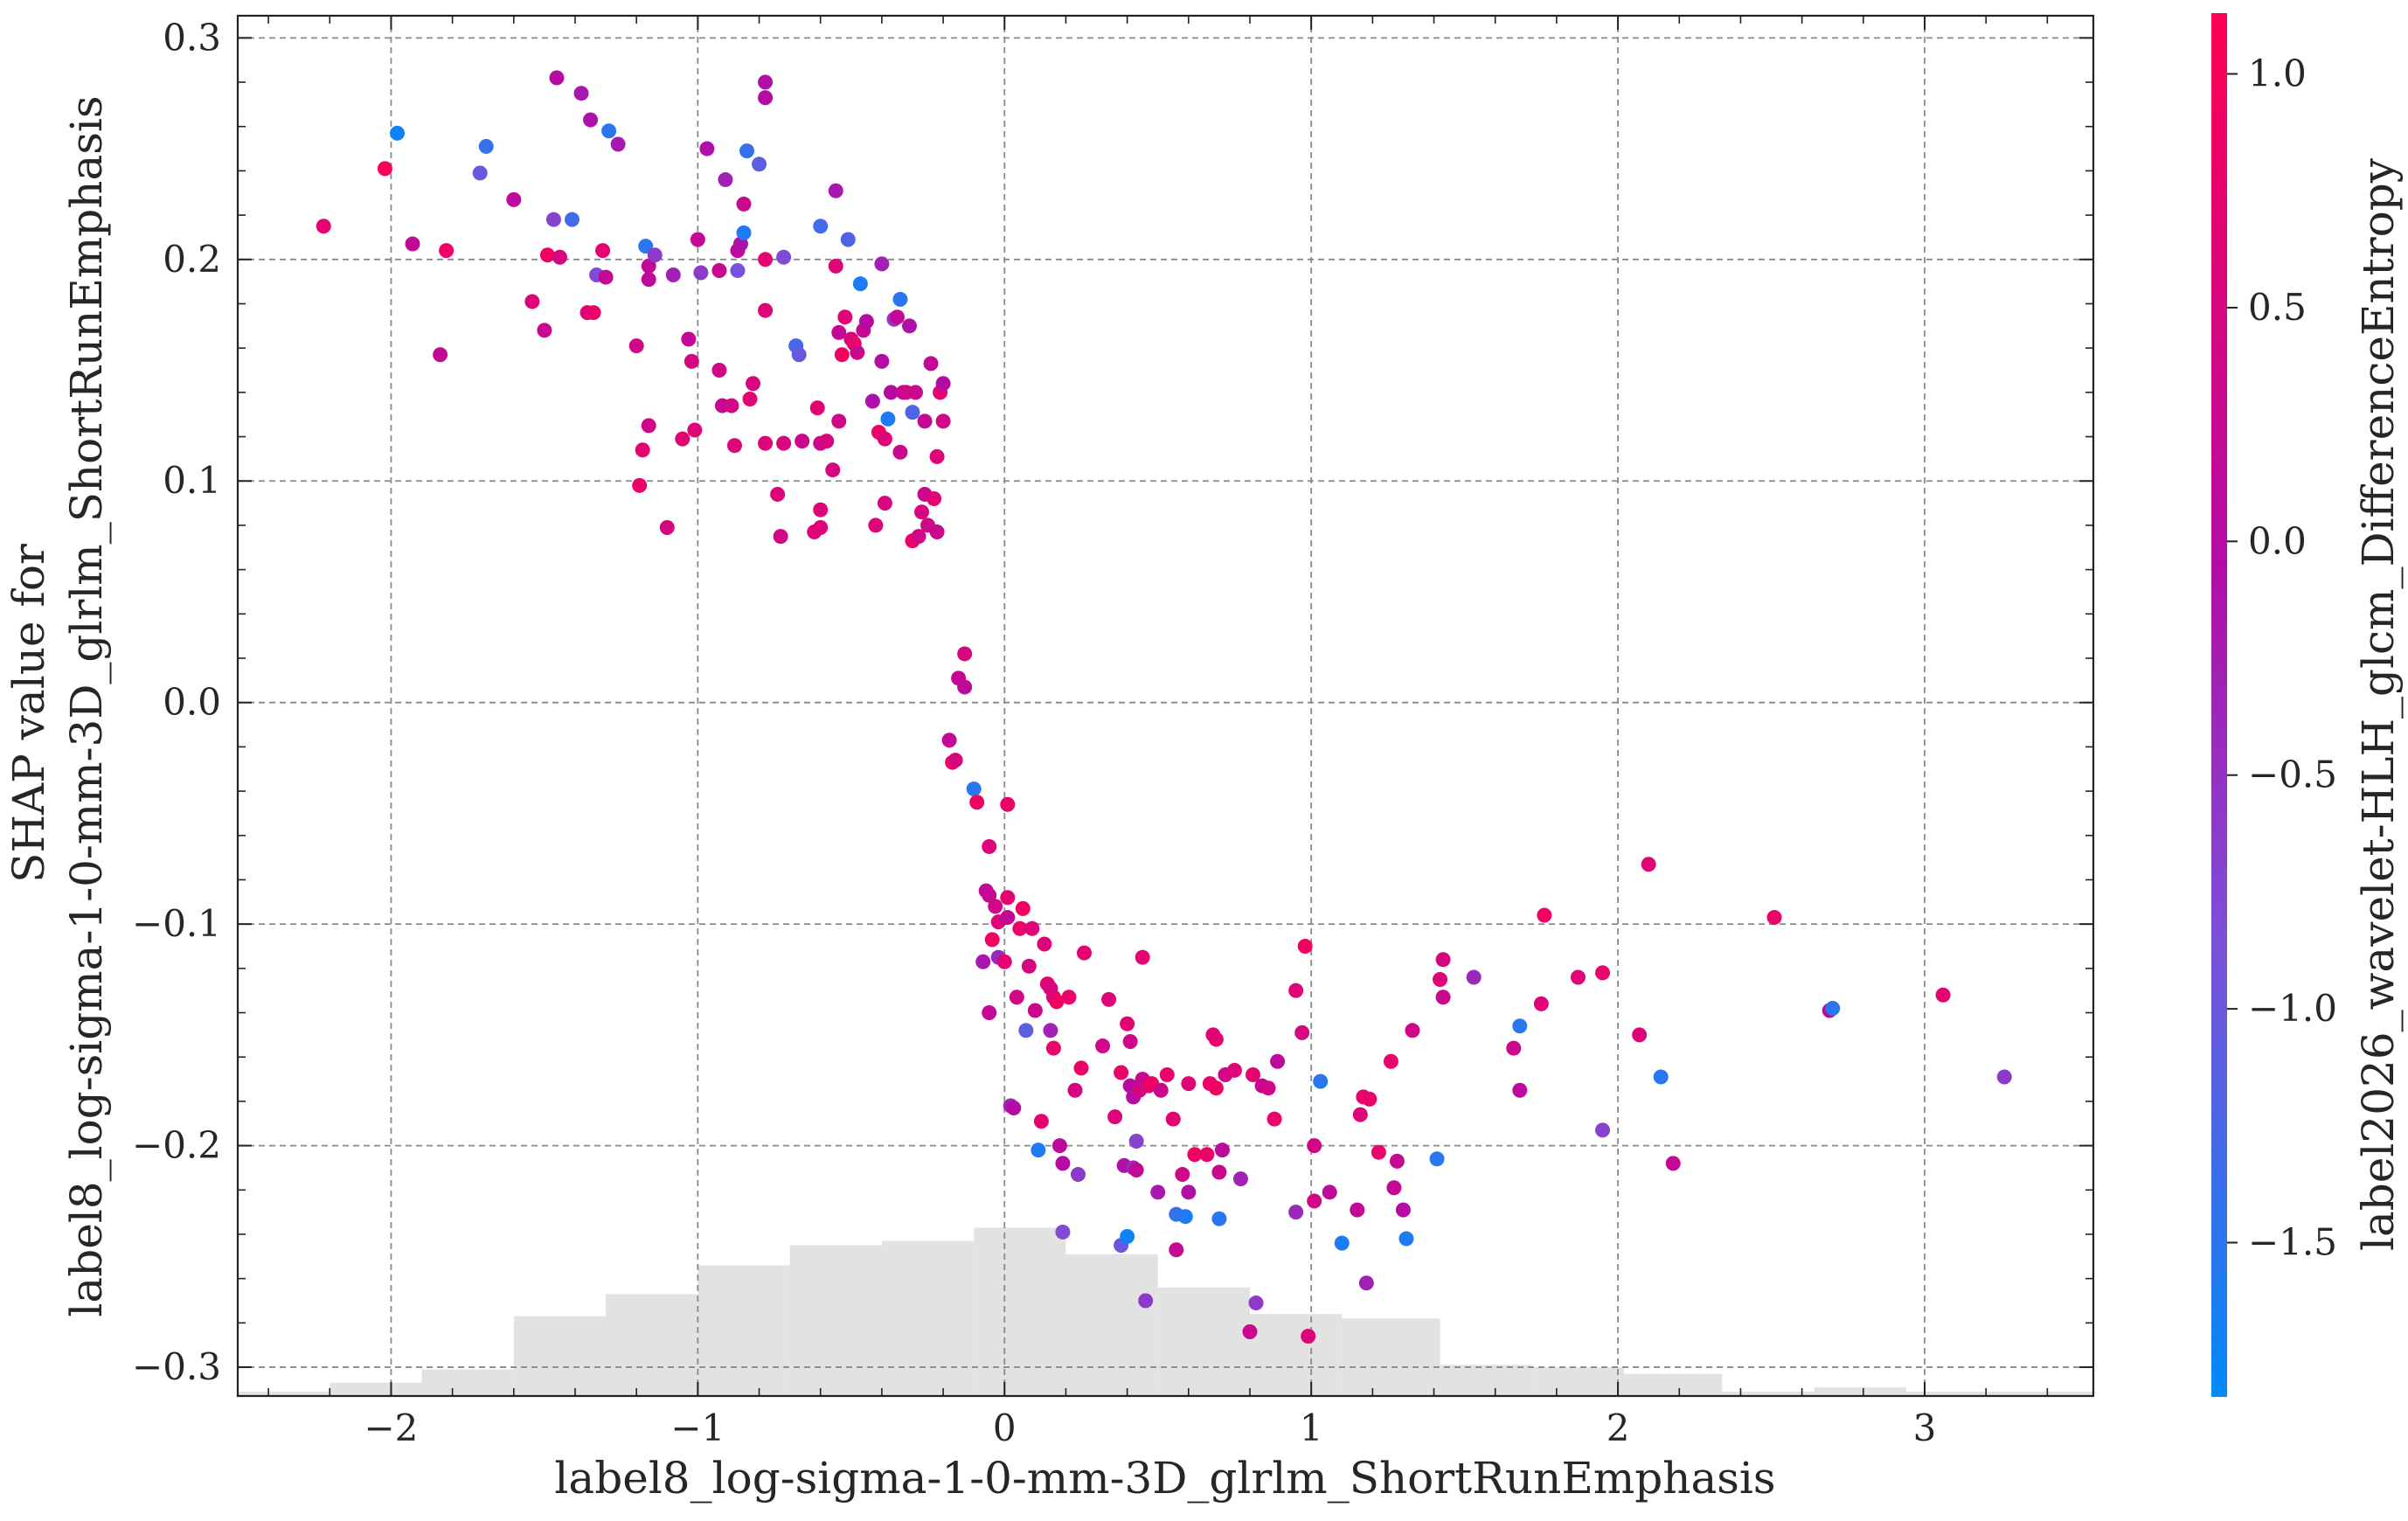  I want to click on y-tick-label: −0.2, so click(177, 1145).